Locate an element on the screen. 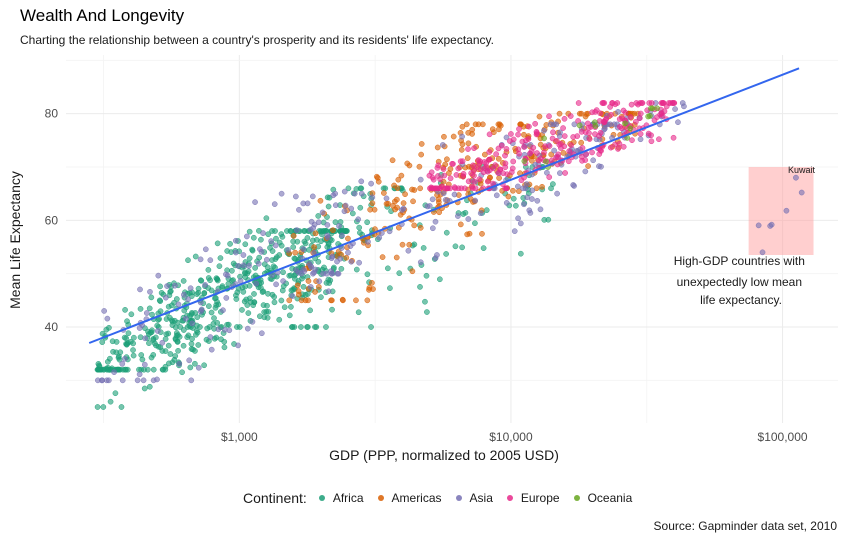 Image resolution: width=847 pixels, height=543 pixels. legend-label: Africa is located at coordinates (348, 498).